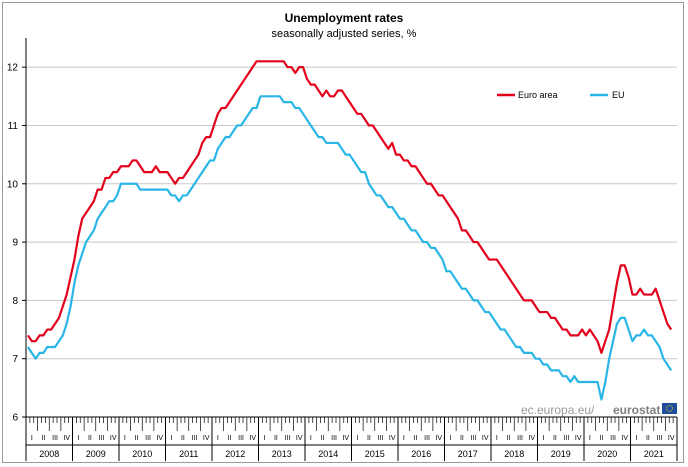 The height and width of the screenshot is (467, 688). I want to click on y-tick-label: 12, so click(13, 68).